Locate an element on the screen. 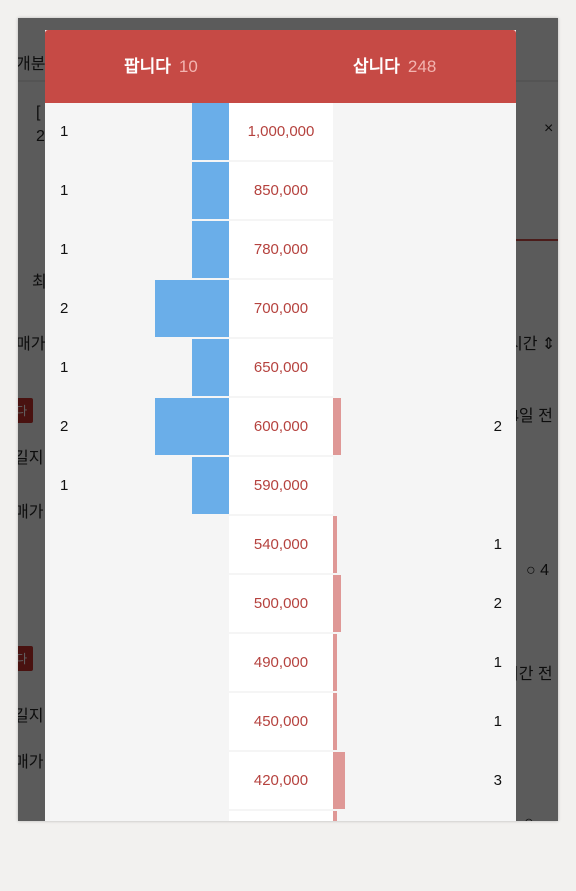  price-row: 540,000 1 is located at coordinates (280, 545).